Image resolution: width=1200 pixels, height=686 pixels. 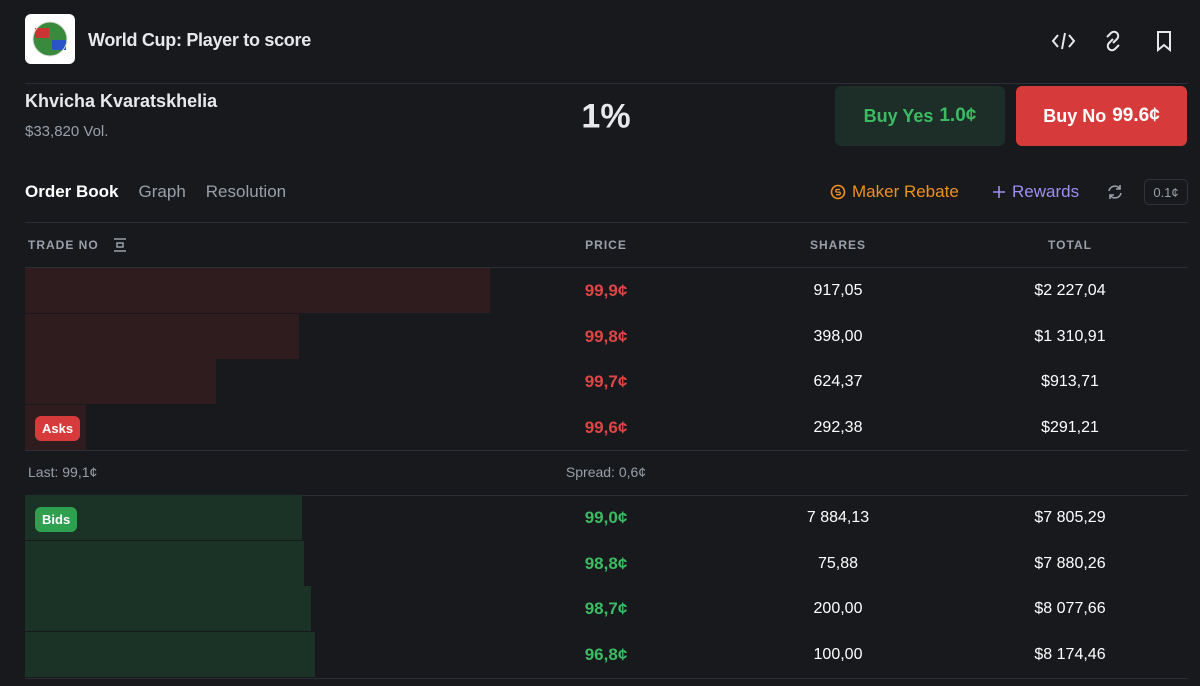 I want to click on shares: 100,00, so click(x=838, y=654).